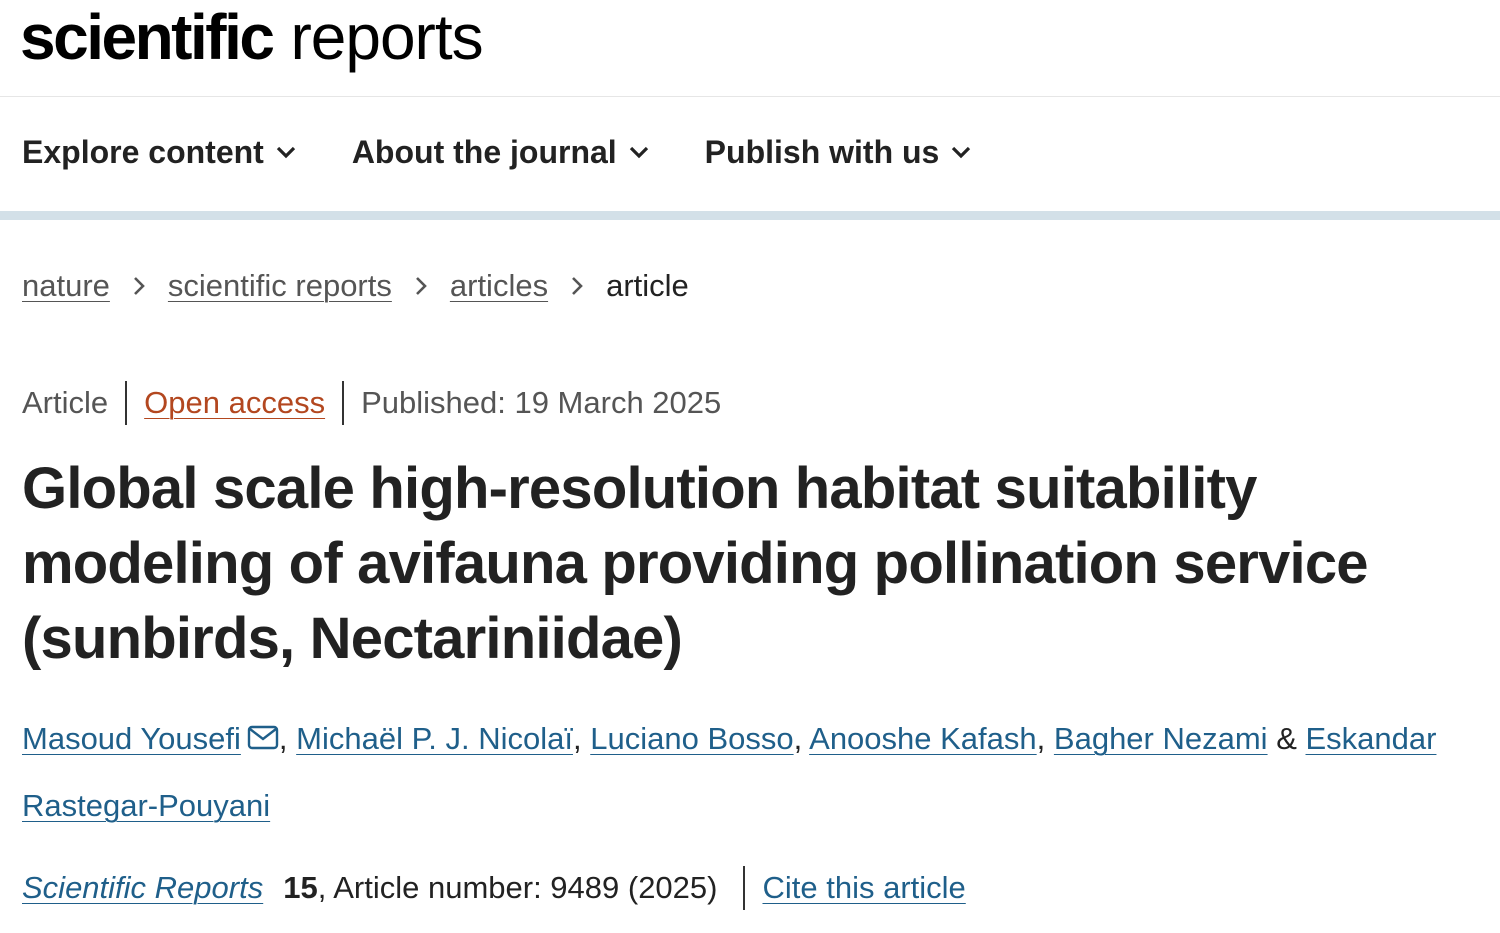  What do you see at coordinates (484, 151) in the screenshot?
I see `nav-about-journal-label: About the journal` at bounding box center [484, 151].